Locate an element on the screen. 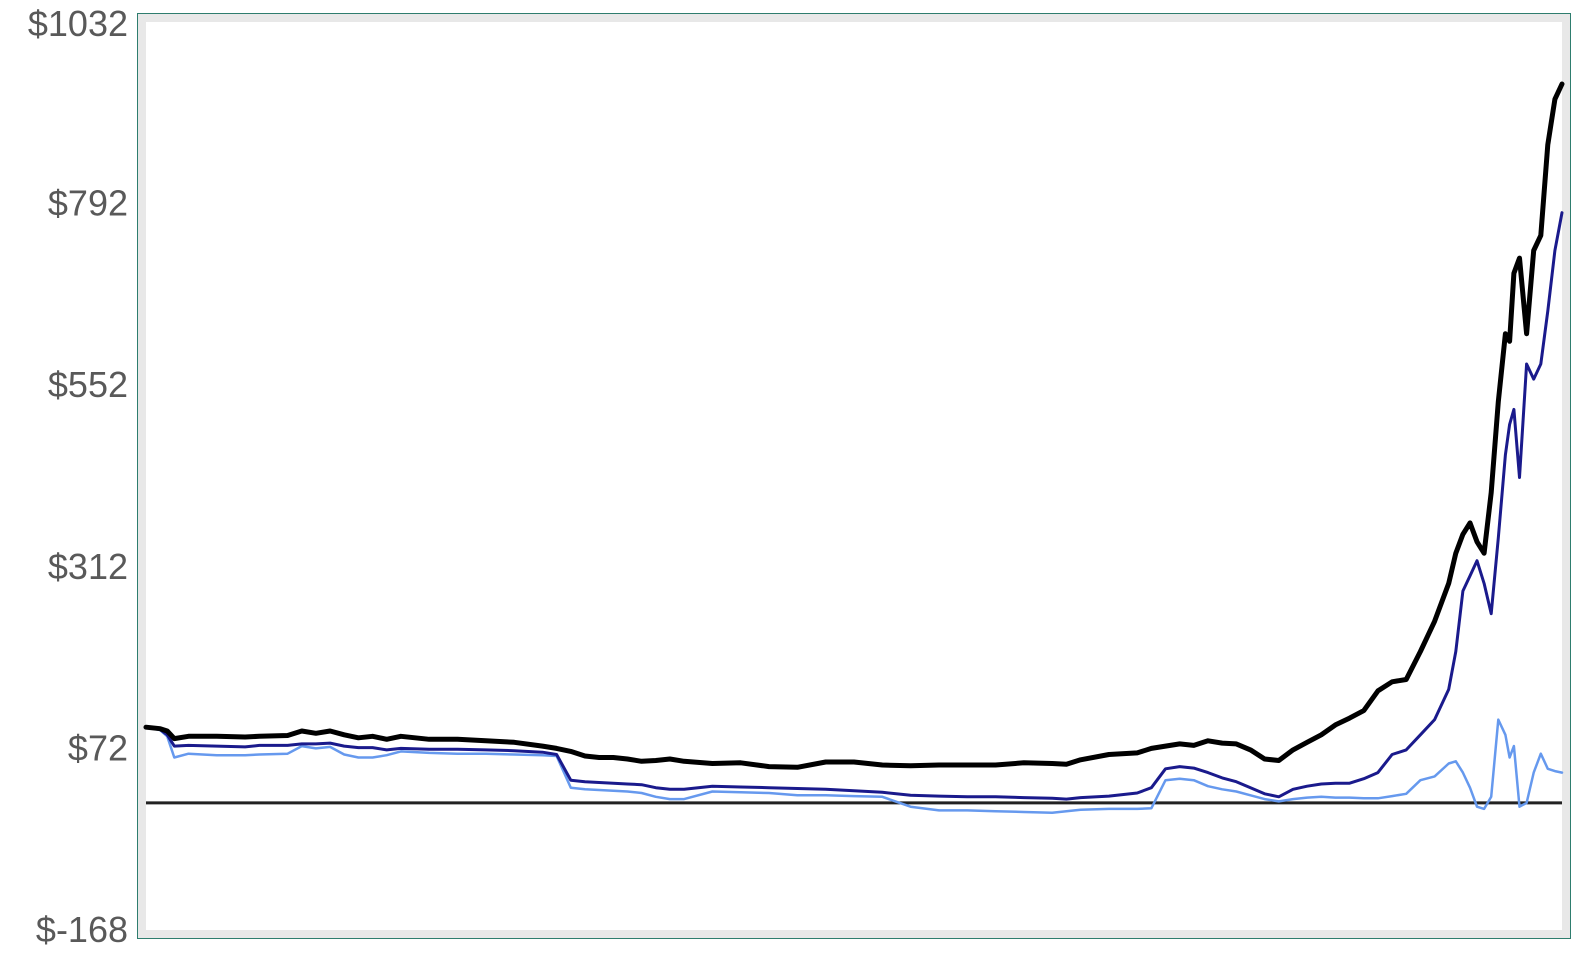  y-tick-label: $72 is located at coordinates (98, 747).